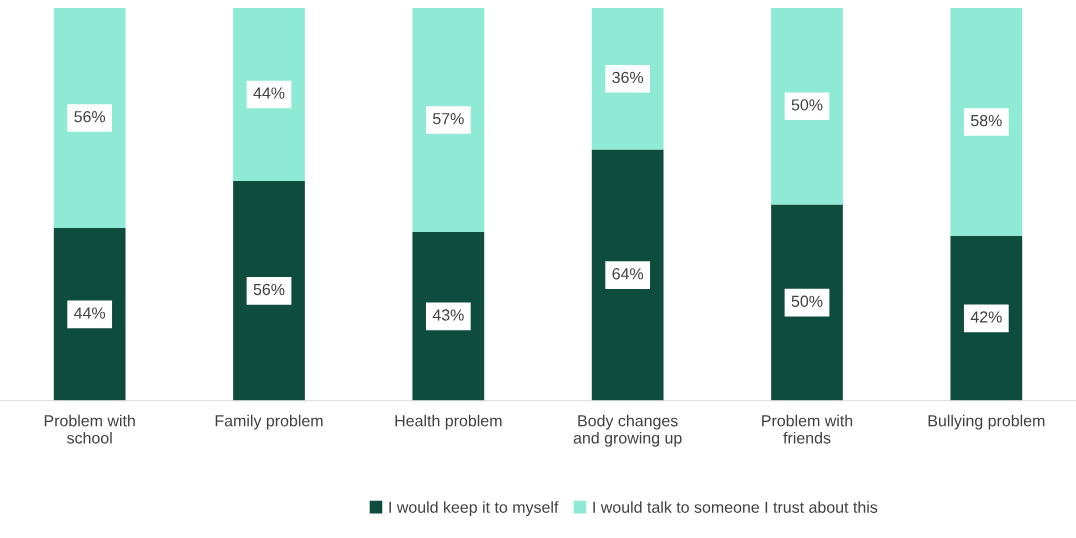 This screenshot has width=1076, height=538. I want to click on x-tick-label: Family problem, so click(269, 422).